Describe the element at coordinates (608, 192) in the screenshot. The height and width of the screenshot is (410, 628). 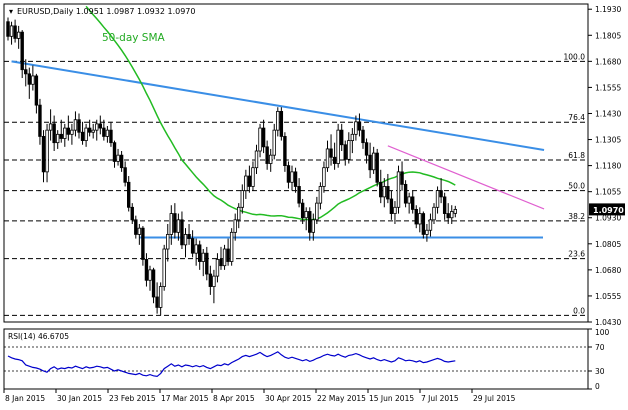
I see `price-tick-label: 1.1055` at that location.